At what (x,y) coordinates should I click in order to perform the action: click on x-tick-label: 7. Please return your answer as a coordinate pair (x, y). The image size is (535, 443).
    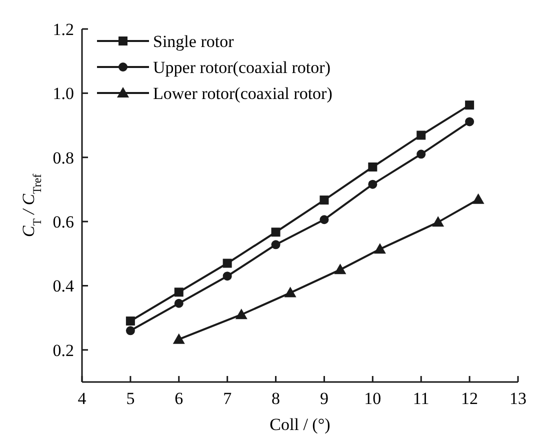
    Looking at the image, I should click on (227, 398).